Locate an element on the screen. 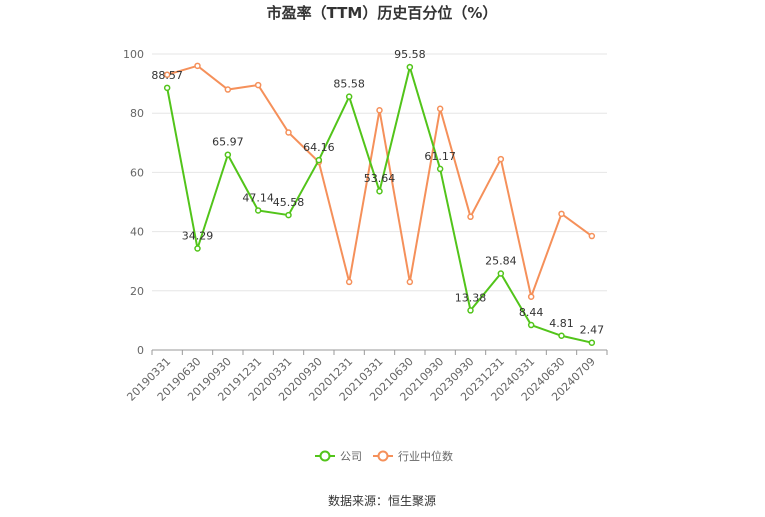 Image resolution: width=765 pixels, height=517 pixels. y-tick-label: 40 is located at coordinates (137, 232).